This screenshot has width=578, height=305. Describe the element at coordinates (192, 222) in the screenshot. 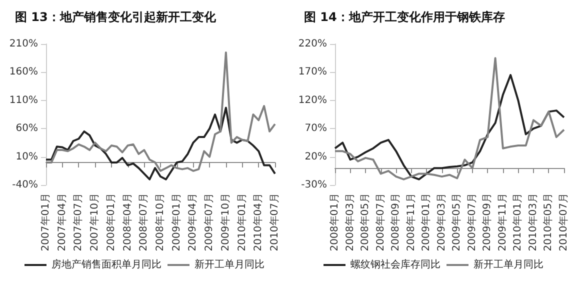

I see `x-tick-label: 2009年04月` at that location.